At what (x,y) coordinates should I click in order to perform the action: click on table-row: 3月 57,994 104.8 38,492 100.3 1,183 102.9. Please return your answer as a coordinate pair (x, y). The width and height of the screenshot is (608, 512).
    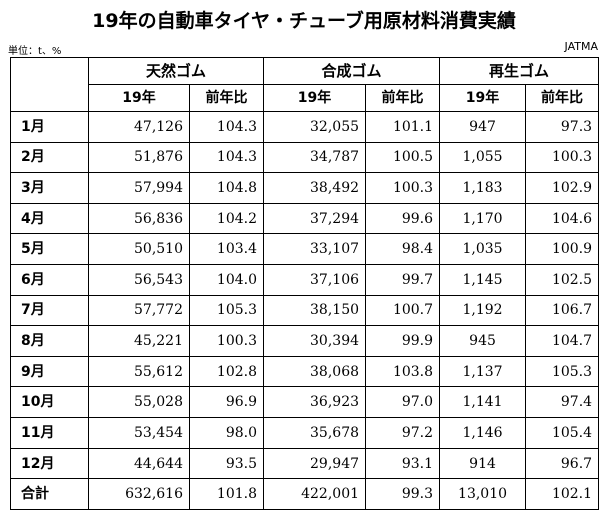
    Looking at the image, I should click on (305, 188).